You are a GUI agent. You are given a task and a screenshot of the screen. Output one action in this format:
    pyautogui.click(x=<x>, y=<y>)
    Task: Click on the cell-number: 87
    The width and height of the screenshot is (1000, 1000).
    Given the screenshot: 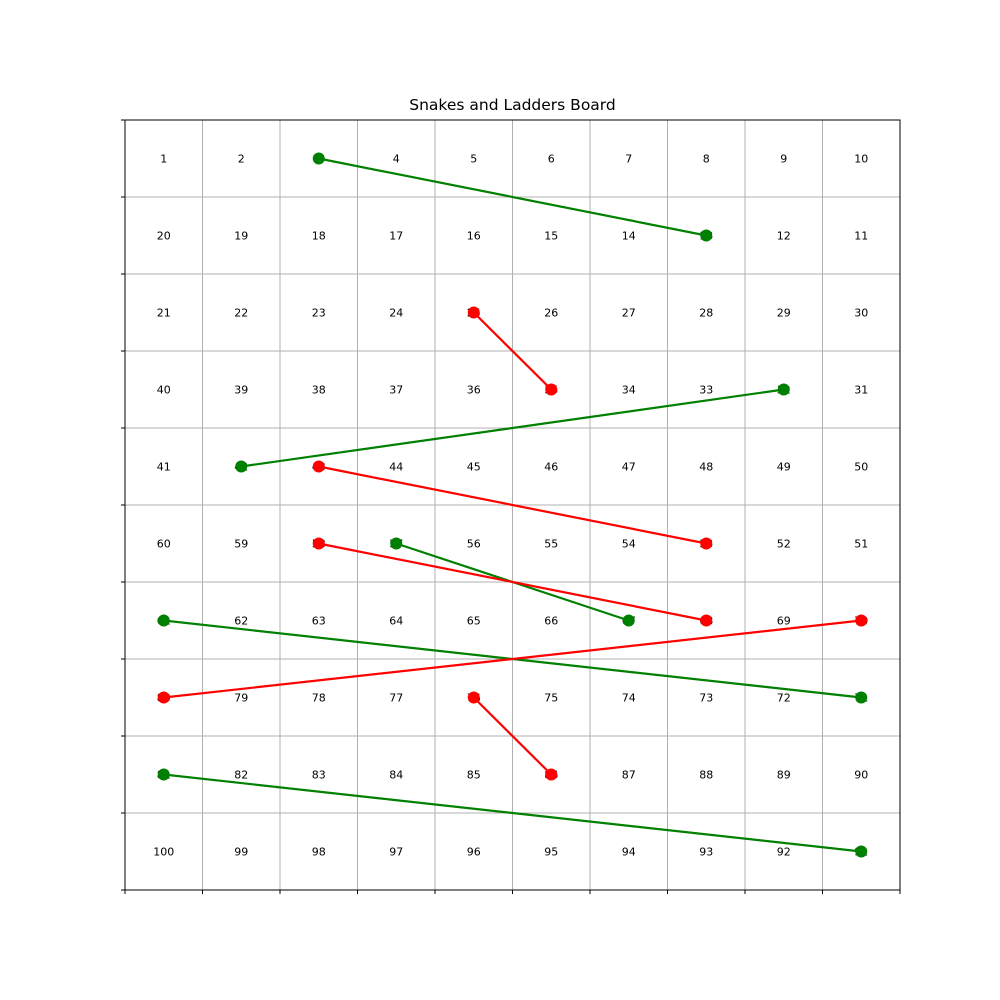 What is the action you would take?
    pyautogui.click(x=629, y=775)
    